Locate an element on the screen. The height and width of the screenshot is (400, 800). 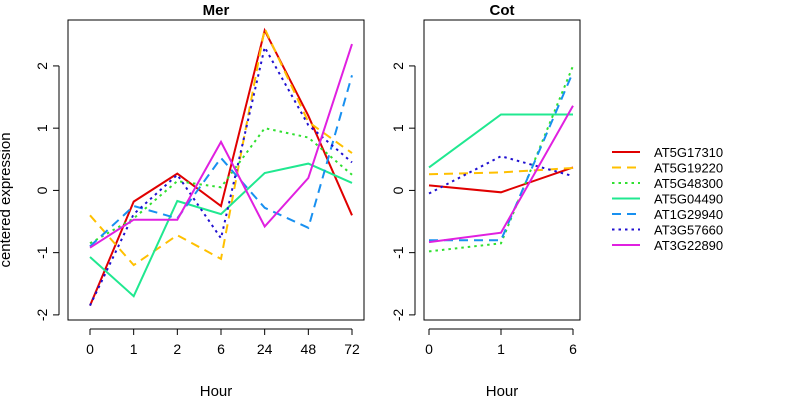
x-tick-label: 2 is located at coordinates (177, 349).